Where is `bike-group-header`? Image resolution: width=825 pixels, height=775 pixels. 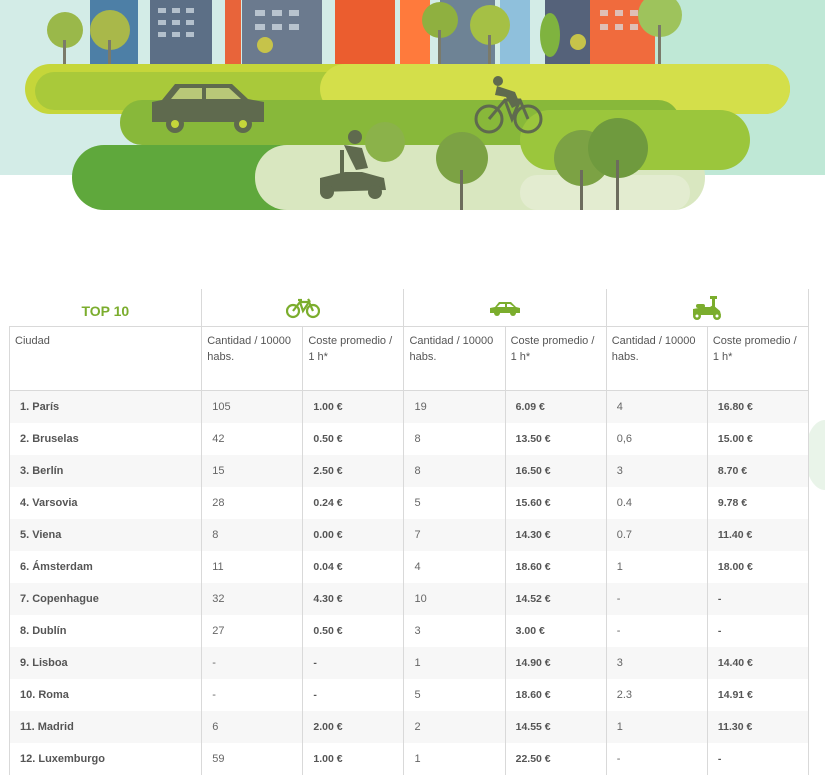 bike-group-header is located at coordinates (303, 308).